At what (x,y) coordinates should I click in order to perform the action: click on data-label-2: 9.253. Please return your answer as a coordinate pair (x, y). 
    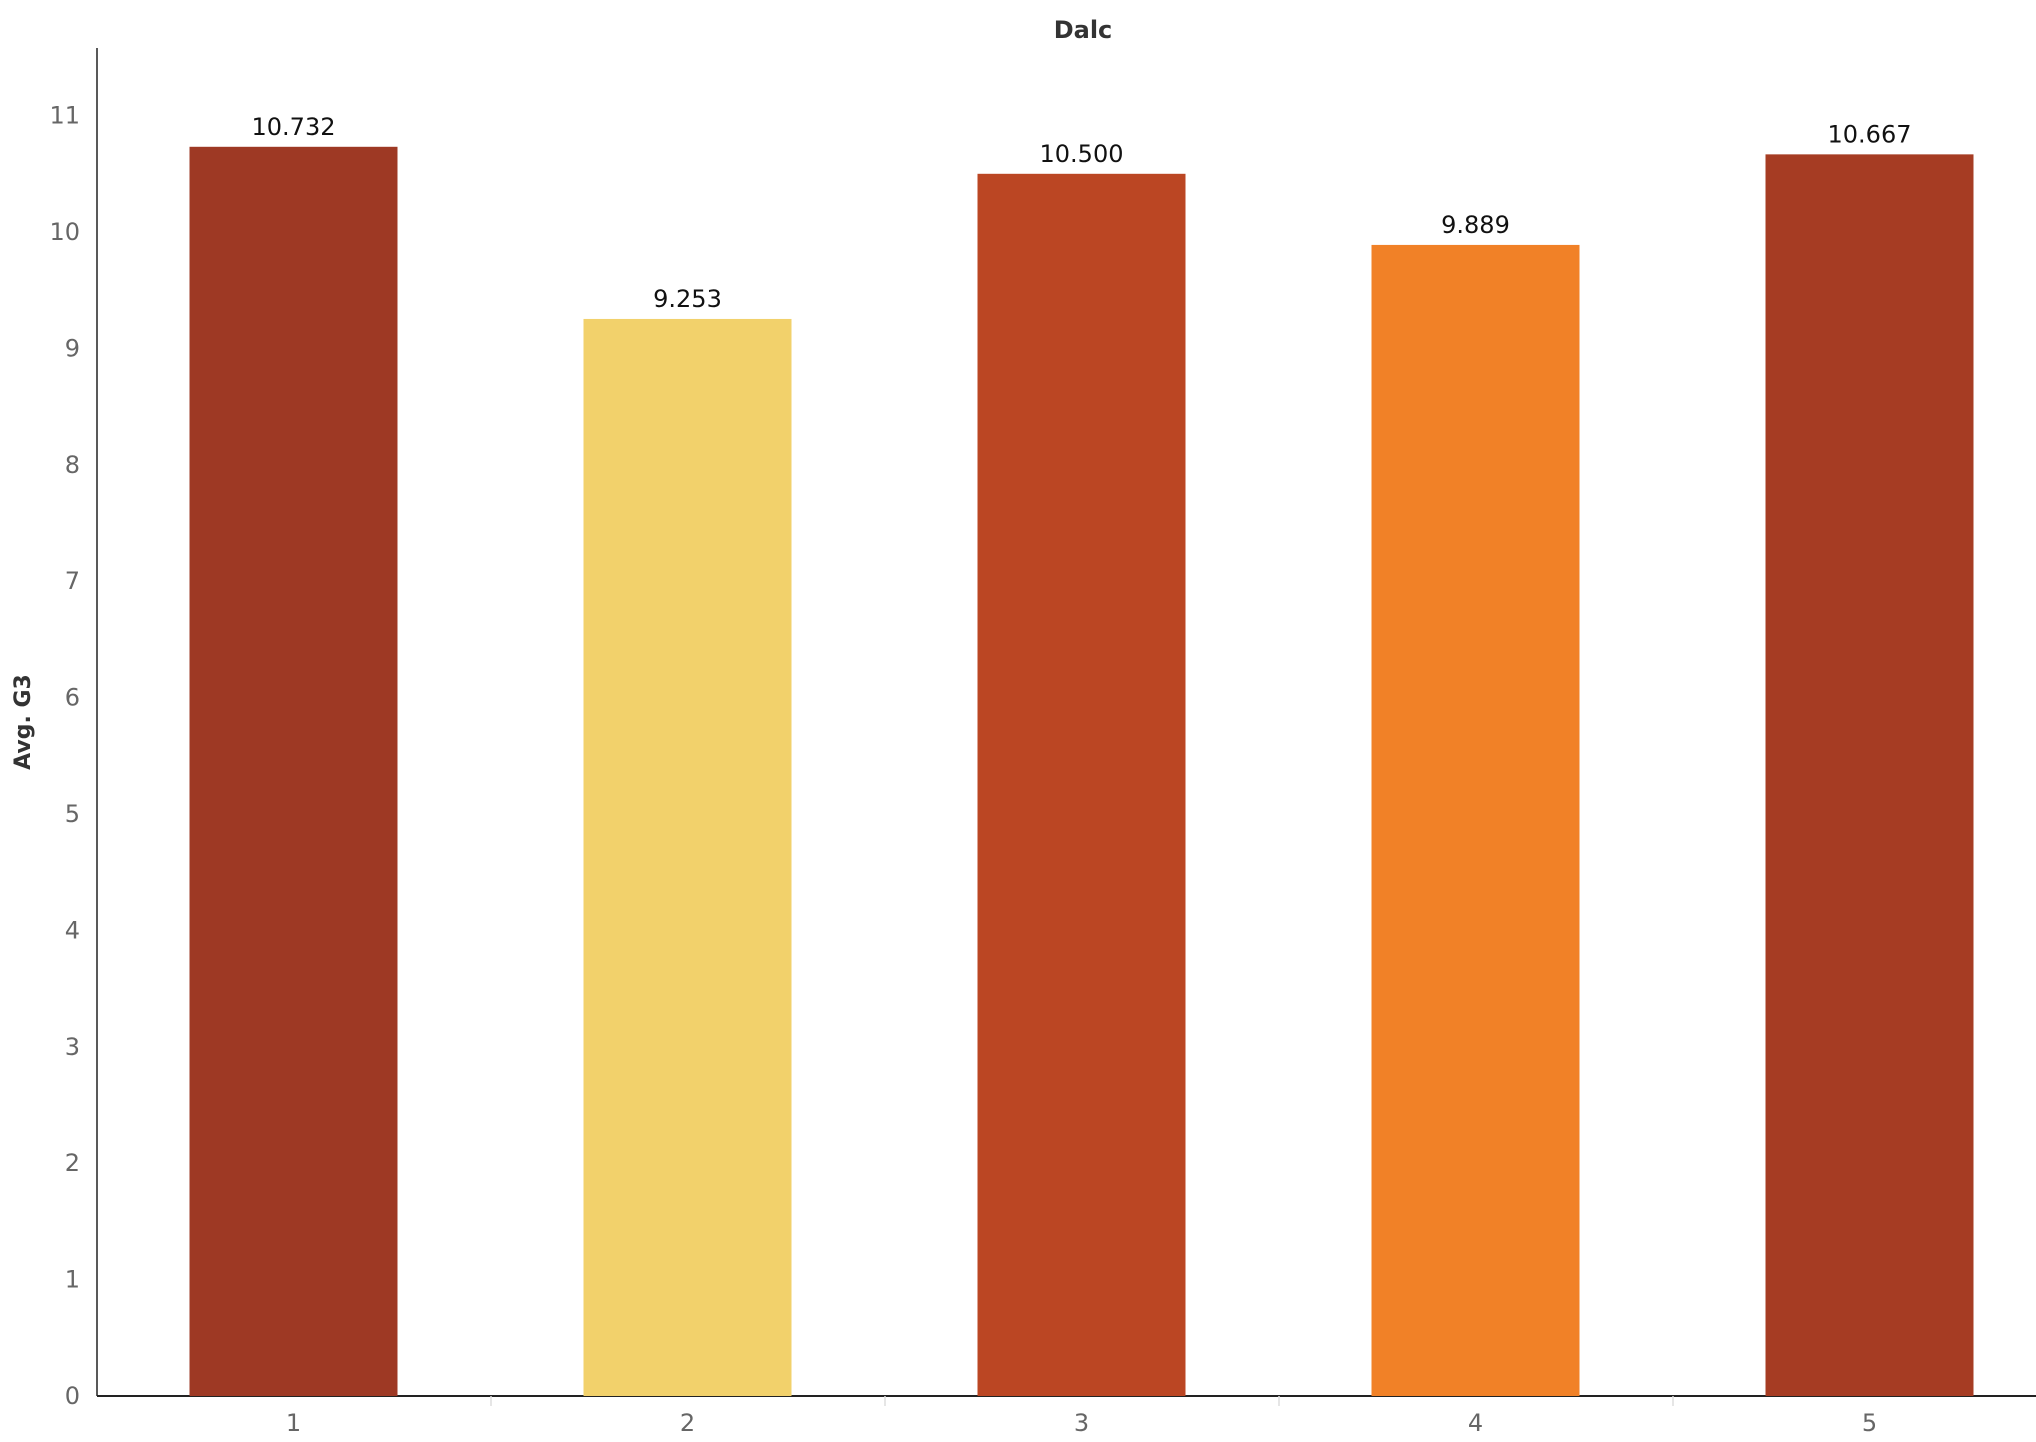
    Looking at the image, I should click on (687, 299).